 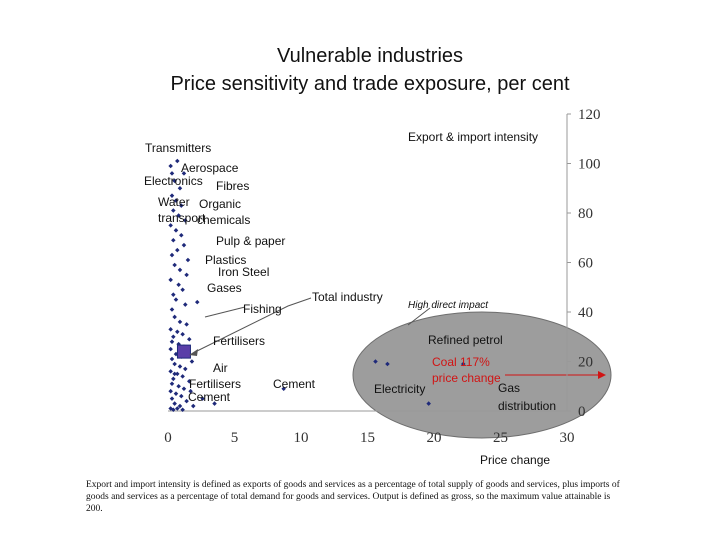 What do you see at coordinates (589, 165) in the screenshot?
I see `y-tick-label: 100` at bounding box center [589, 165].